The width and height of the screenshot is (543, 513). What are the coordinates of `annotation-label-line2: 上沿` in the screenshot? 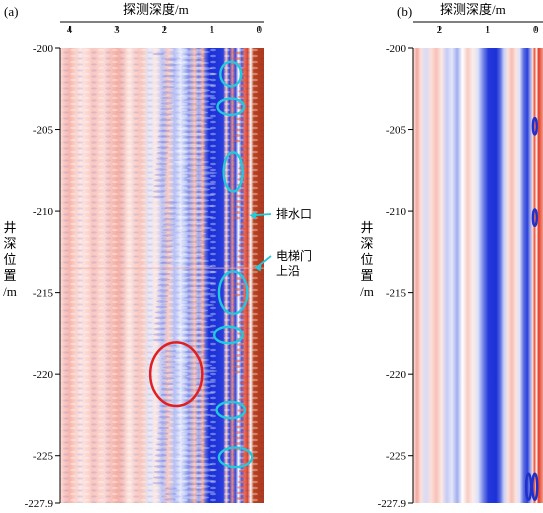 It's located at (288, 271).